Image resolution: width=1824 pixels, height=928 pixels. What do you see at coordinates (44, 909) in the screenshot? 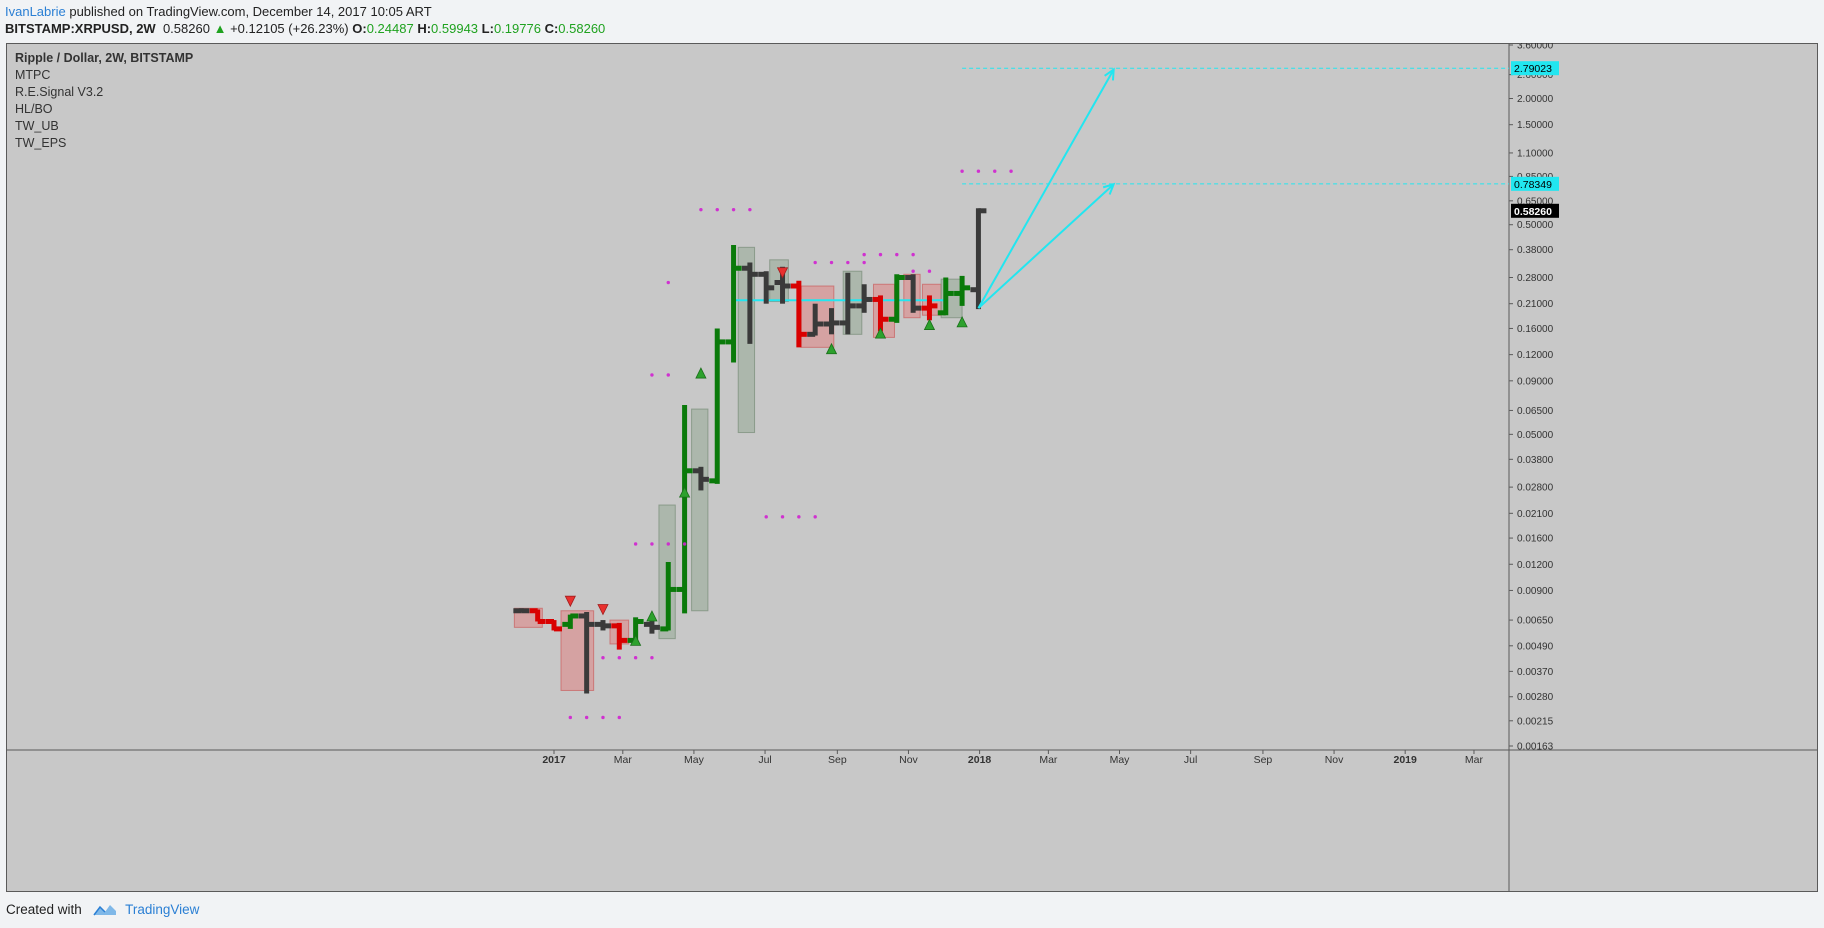
I see `created-with-label: Created with` at bounding box center [44, 909].